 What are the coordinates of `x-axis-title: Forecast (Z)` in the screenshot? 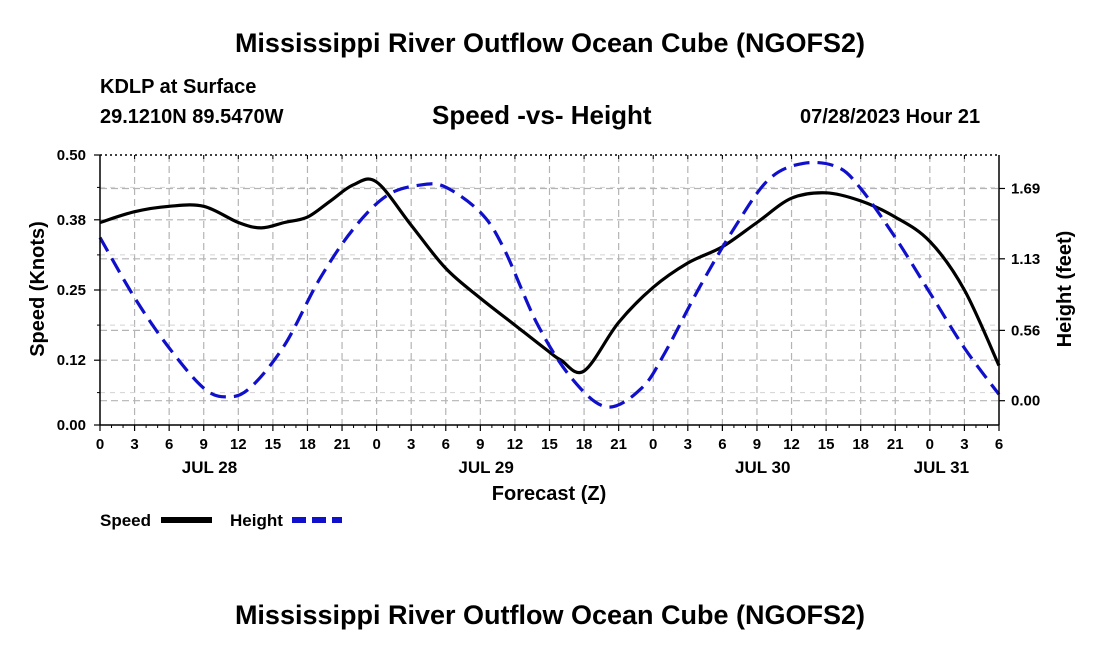 It's located at (549, 494).